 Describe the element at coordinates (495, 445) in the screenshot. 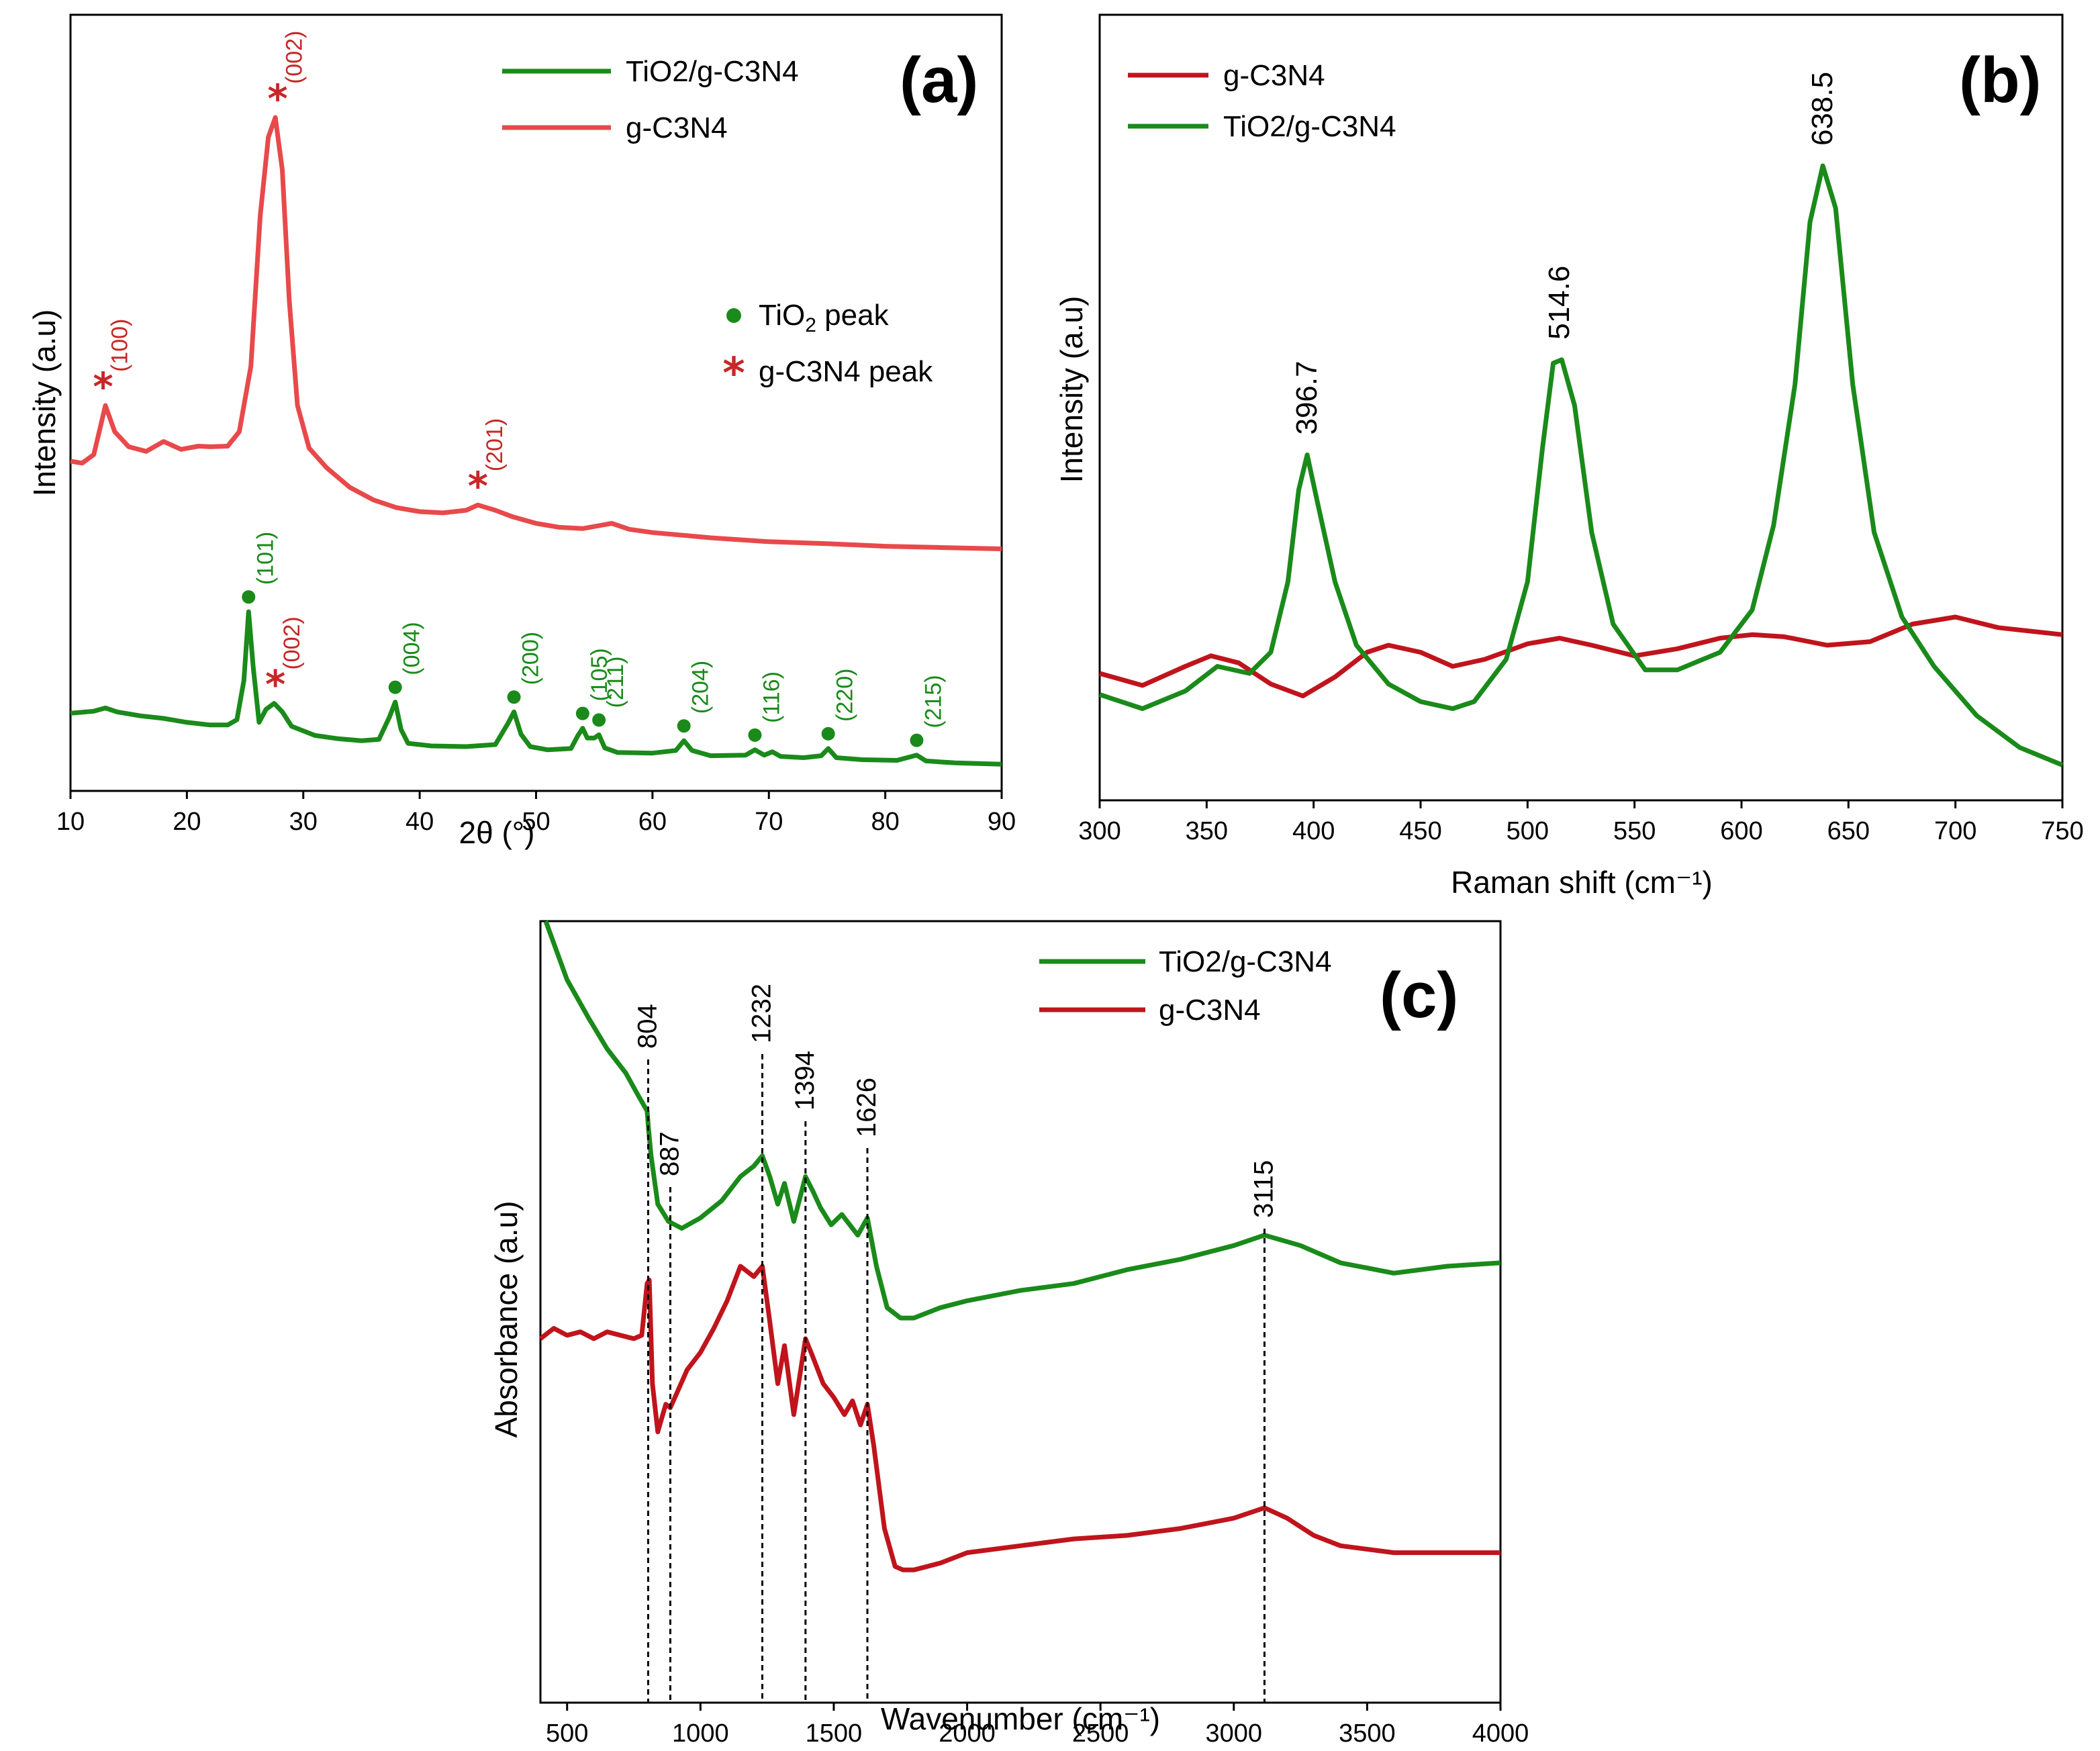

I see `panel-a-peak-label: (201)` at that location.